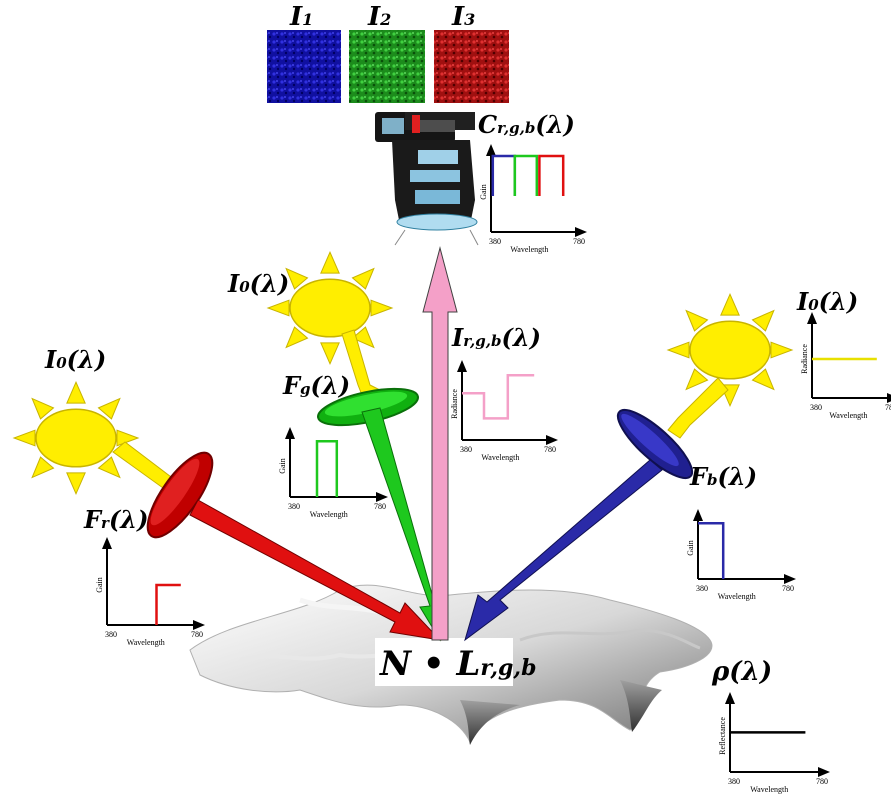 The height and width of the screenshot is (799, 891). What do you see at coordinates (508, 668) in the screenshot?
I see `surface-label-subscript: r,g,b` at bounding box center [508, 668].